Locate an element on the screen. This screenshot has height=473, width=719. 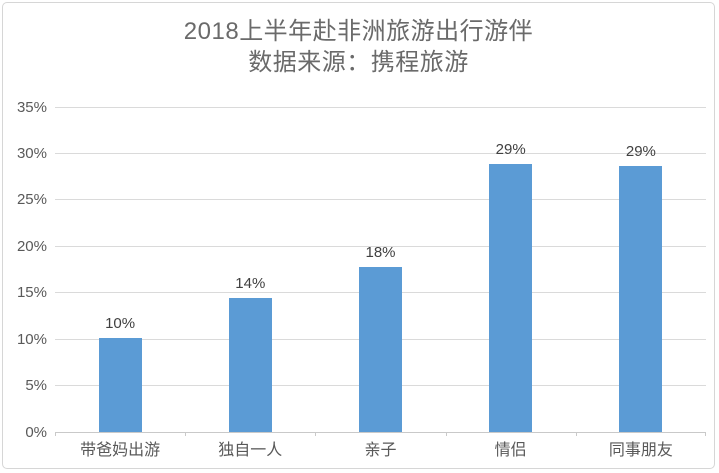
y-axis-label: 5% is located at coordinates (36, 386).